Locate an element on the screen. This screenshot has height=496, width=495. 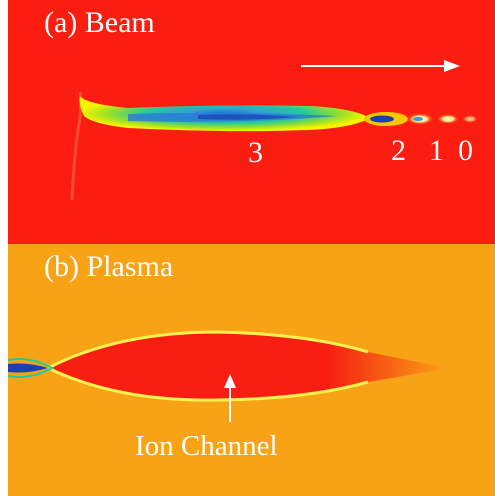
beam-panel-title: (a) Beam is located at coordinates (99, 22).